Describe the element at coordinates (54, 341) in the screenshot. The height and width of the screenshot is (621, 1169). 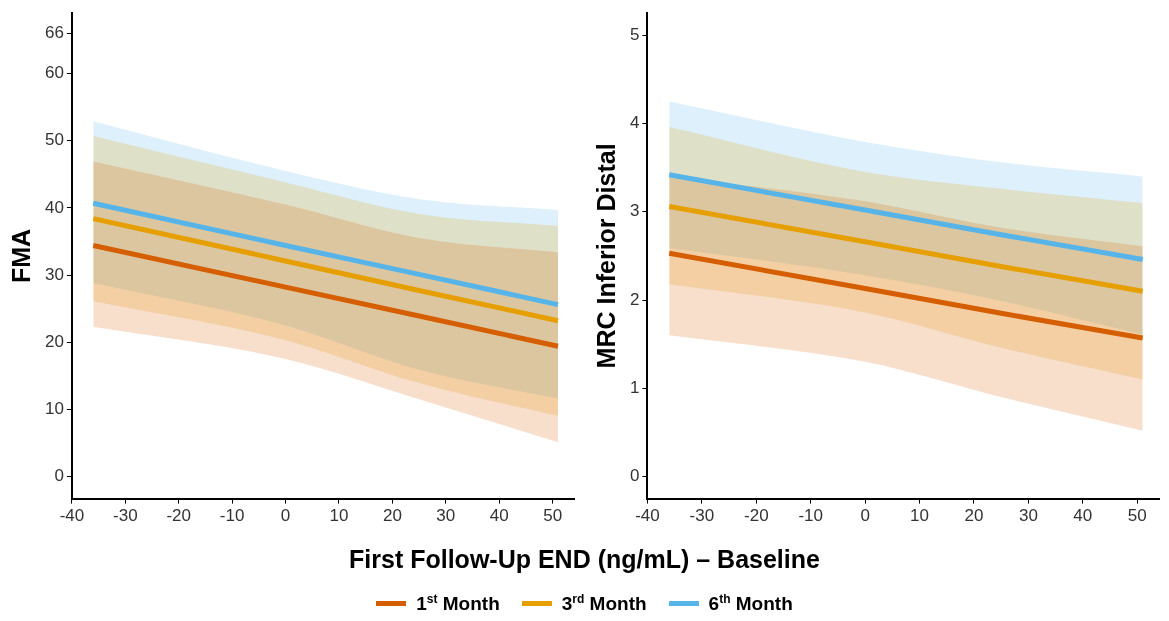
I see `y-tick-label: 20` at that location.